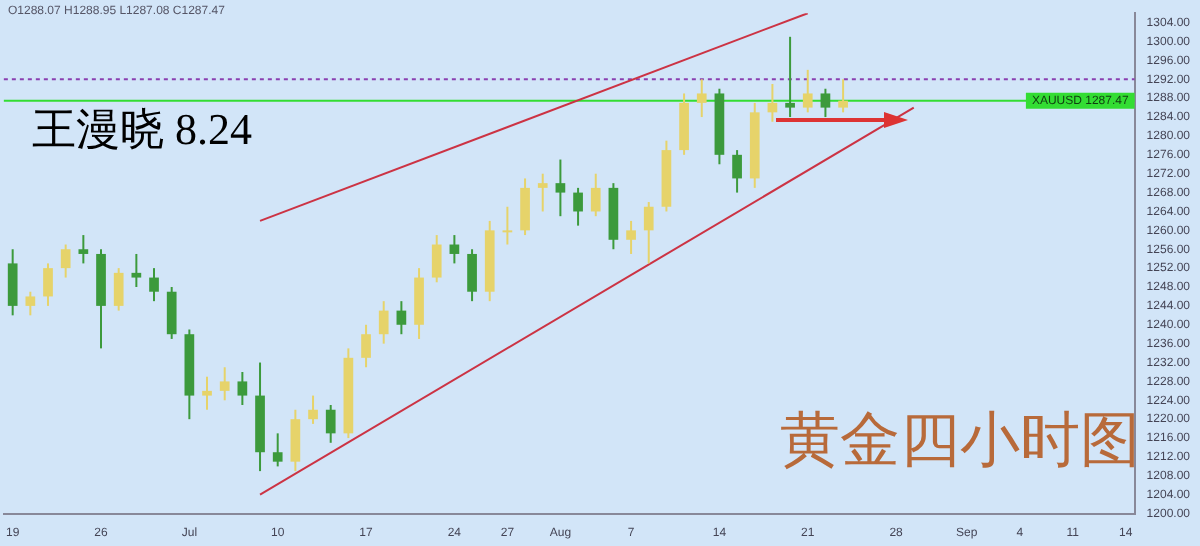 The width and height of the screenshot is (1200, 546). I want to click on text: 王漫晓 8.24, so click(142, 130).